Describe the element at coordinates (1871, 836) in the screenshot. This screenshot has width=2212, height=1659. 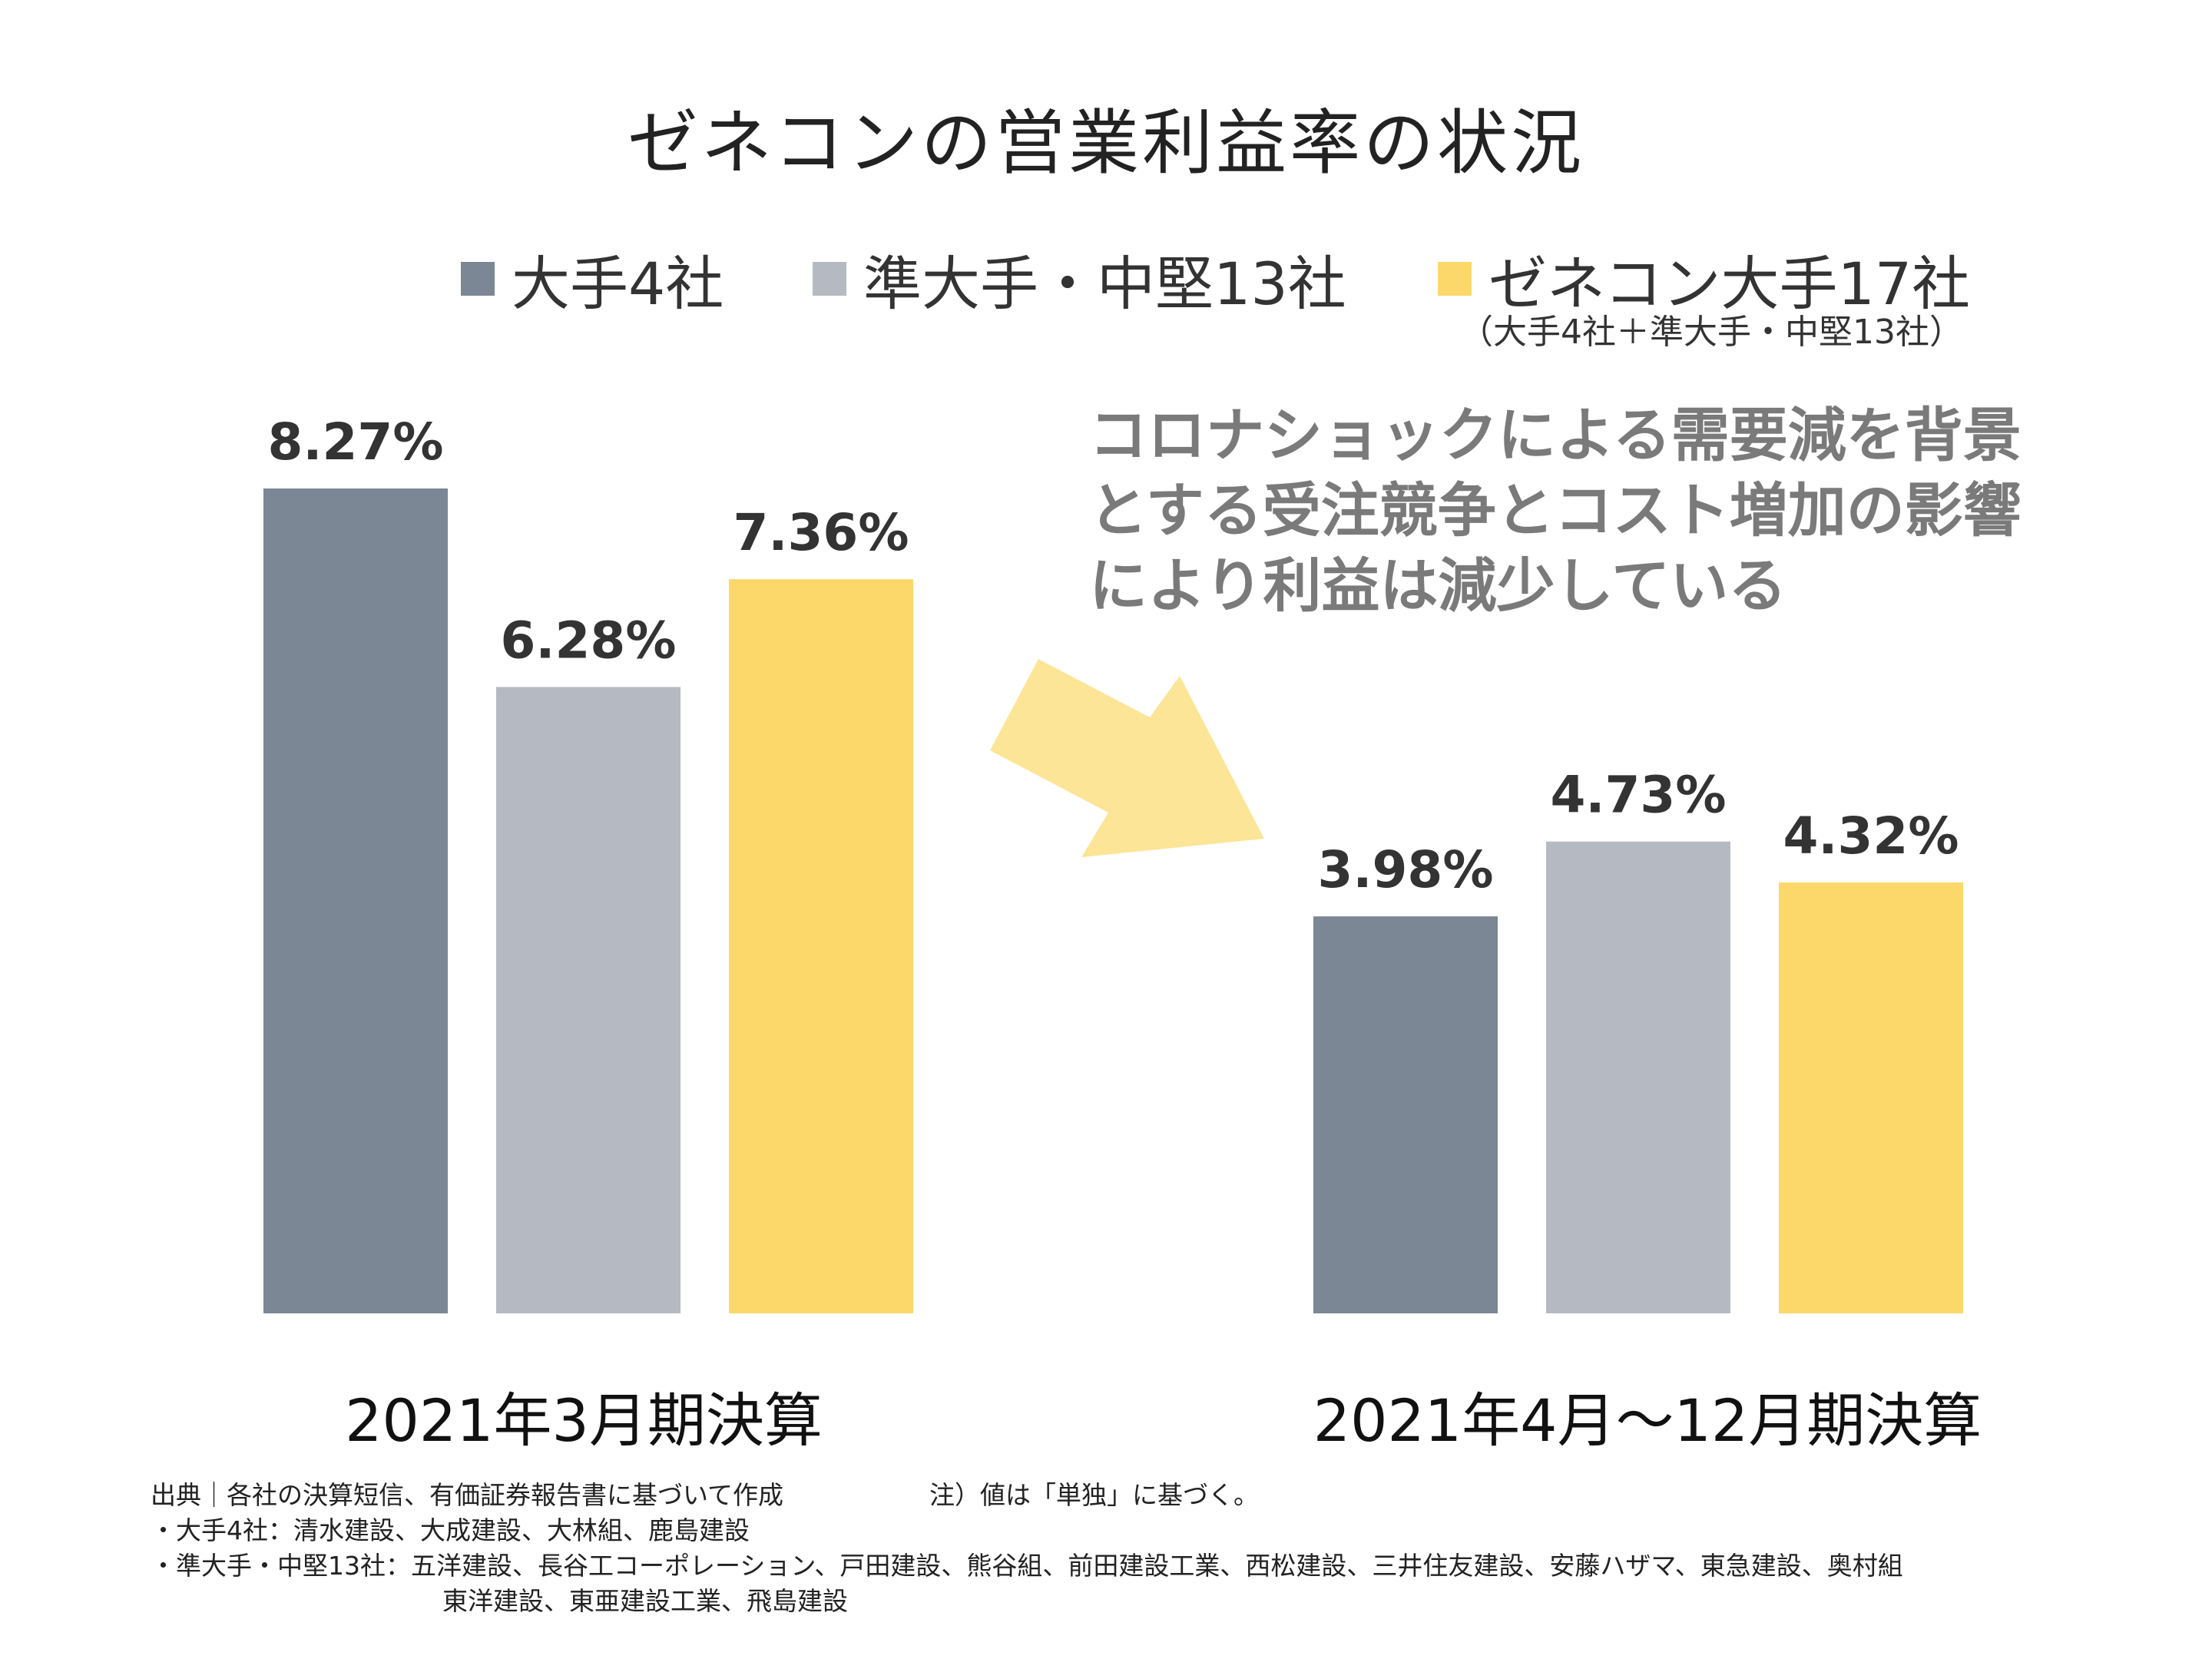
I see `bar-value-label-2-3: 4.32%` at that location.